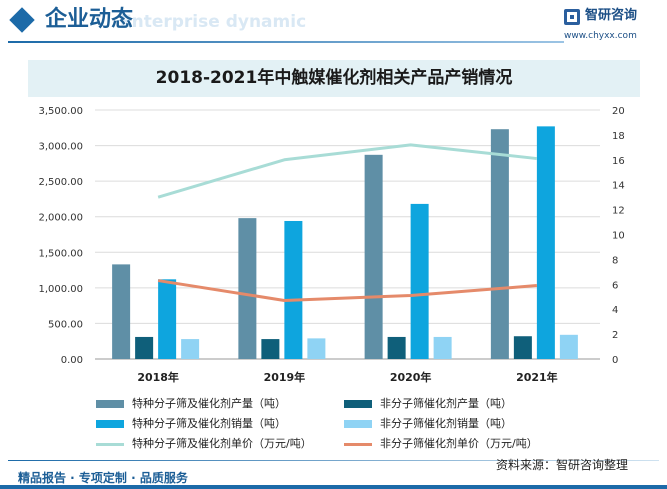 Image resolution: width=667 pixels, height=489 pixels. I want to click on y-left-tick-label: 3,000.00, so click(60, 147).